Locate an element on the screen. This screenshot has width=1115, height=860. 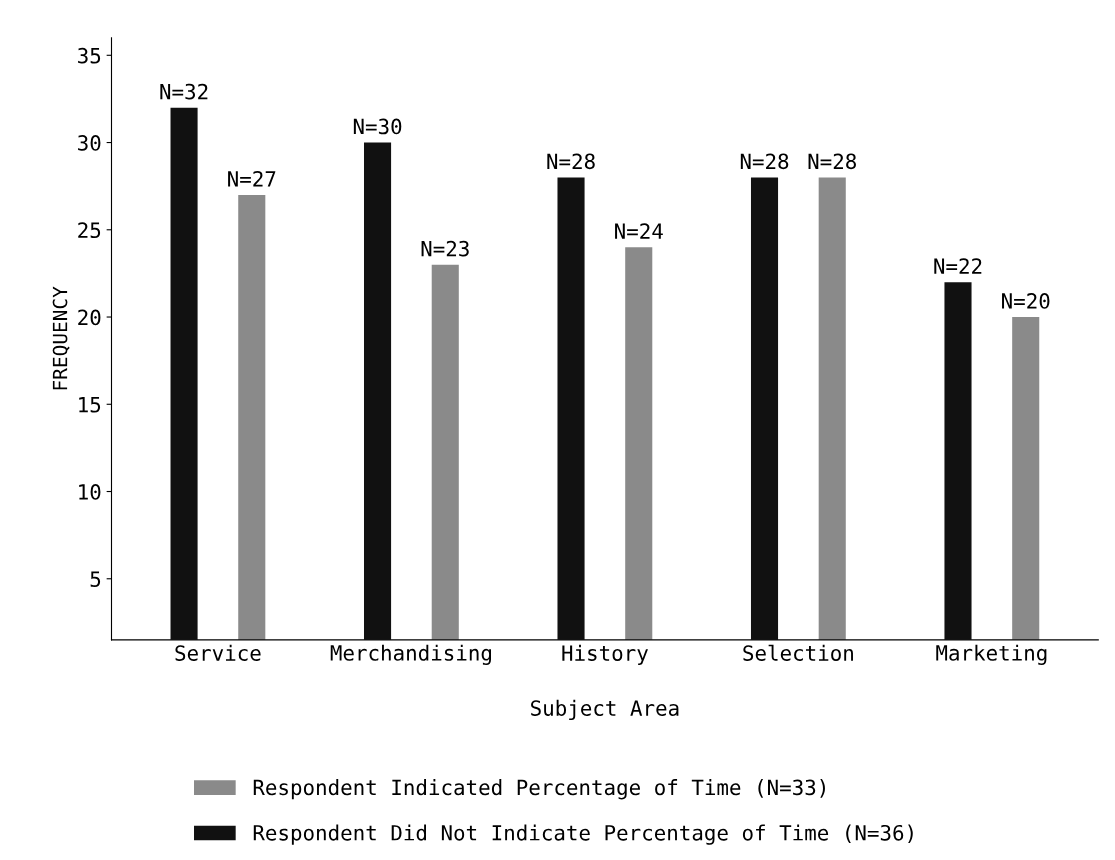
data-label: N=22 is located at coordinates (958, 266).